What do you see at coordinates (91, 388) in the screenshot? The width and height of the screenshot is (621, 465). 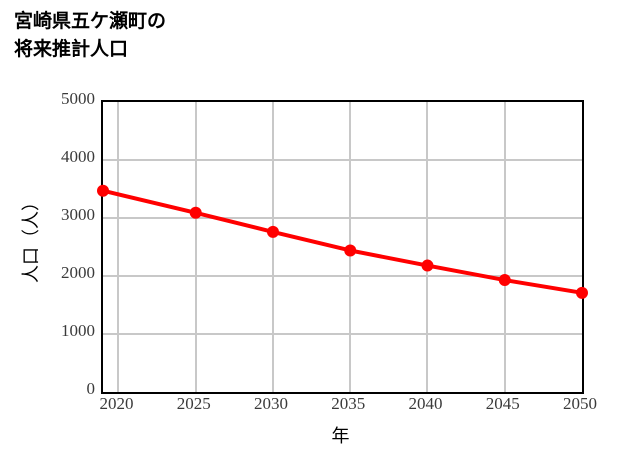 I see `y-tick-label: 0` at bounding box center [91, 388].